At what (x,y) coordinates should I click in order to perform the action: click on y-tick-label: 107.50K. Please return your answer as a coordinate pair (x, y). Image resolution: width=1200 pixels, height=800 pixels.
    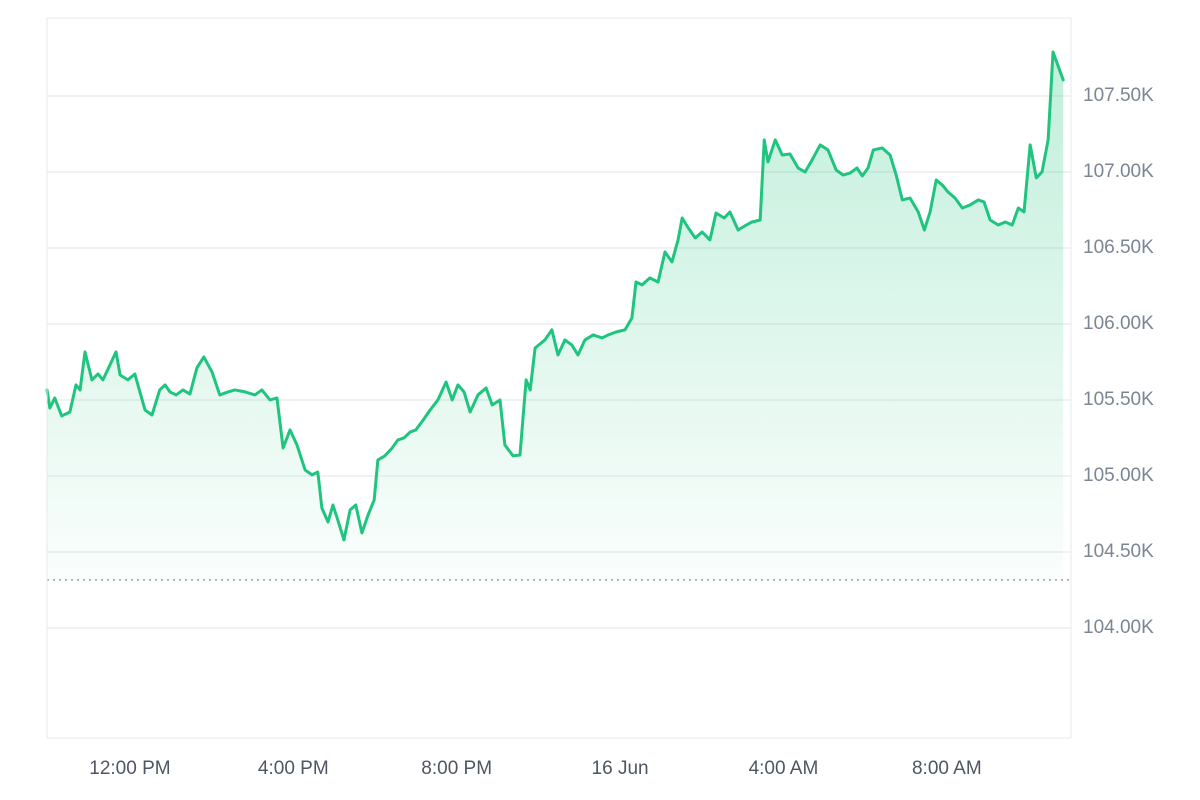
    Looking at the image, I should click on (1118, 95).